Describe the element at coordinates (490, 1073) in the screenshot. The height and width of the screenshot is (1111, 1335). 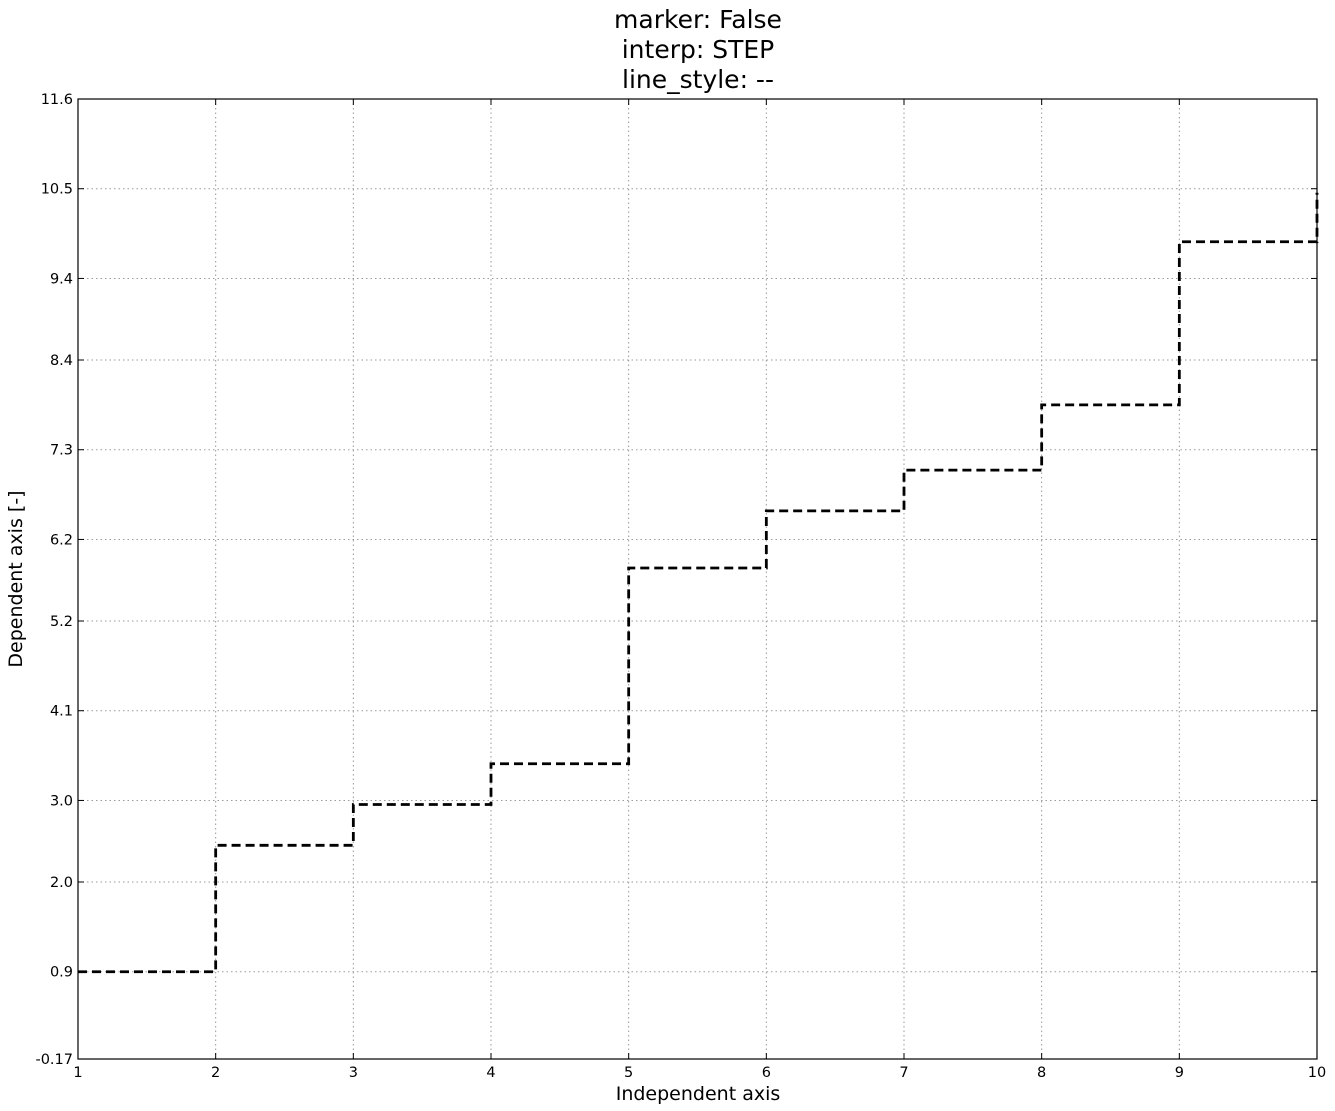
I see `x-tick-label: 4` at that location.